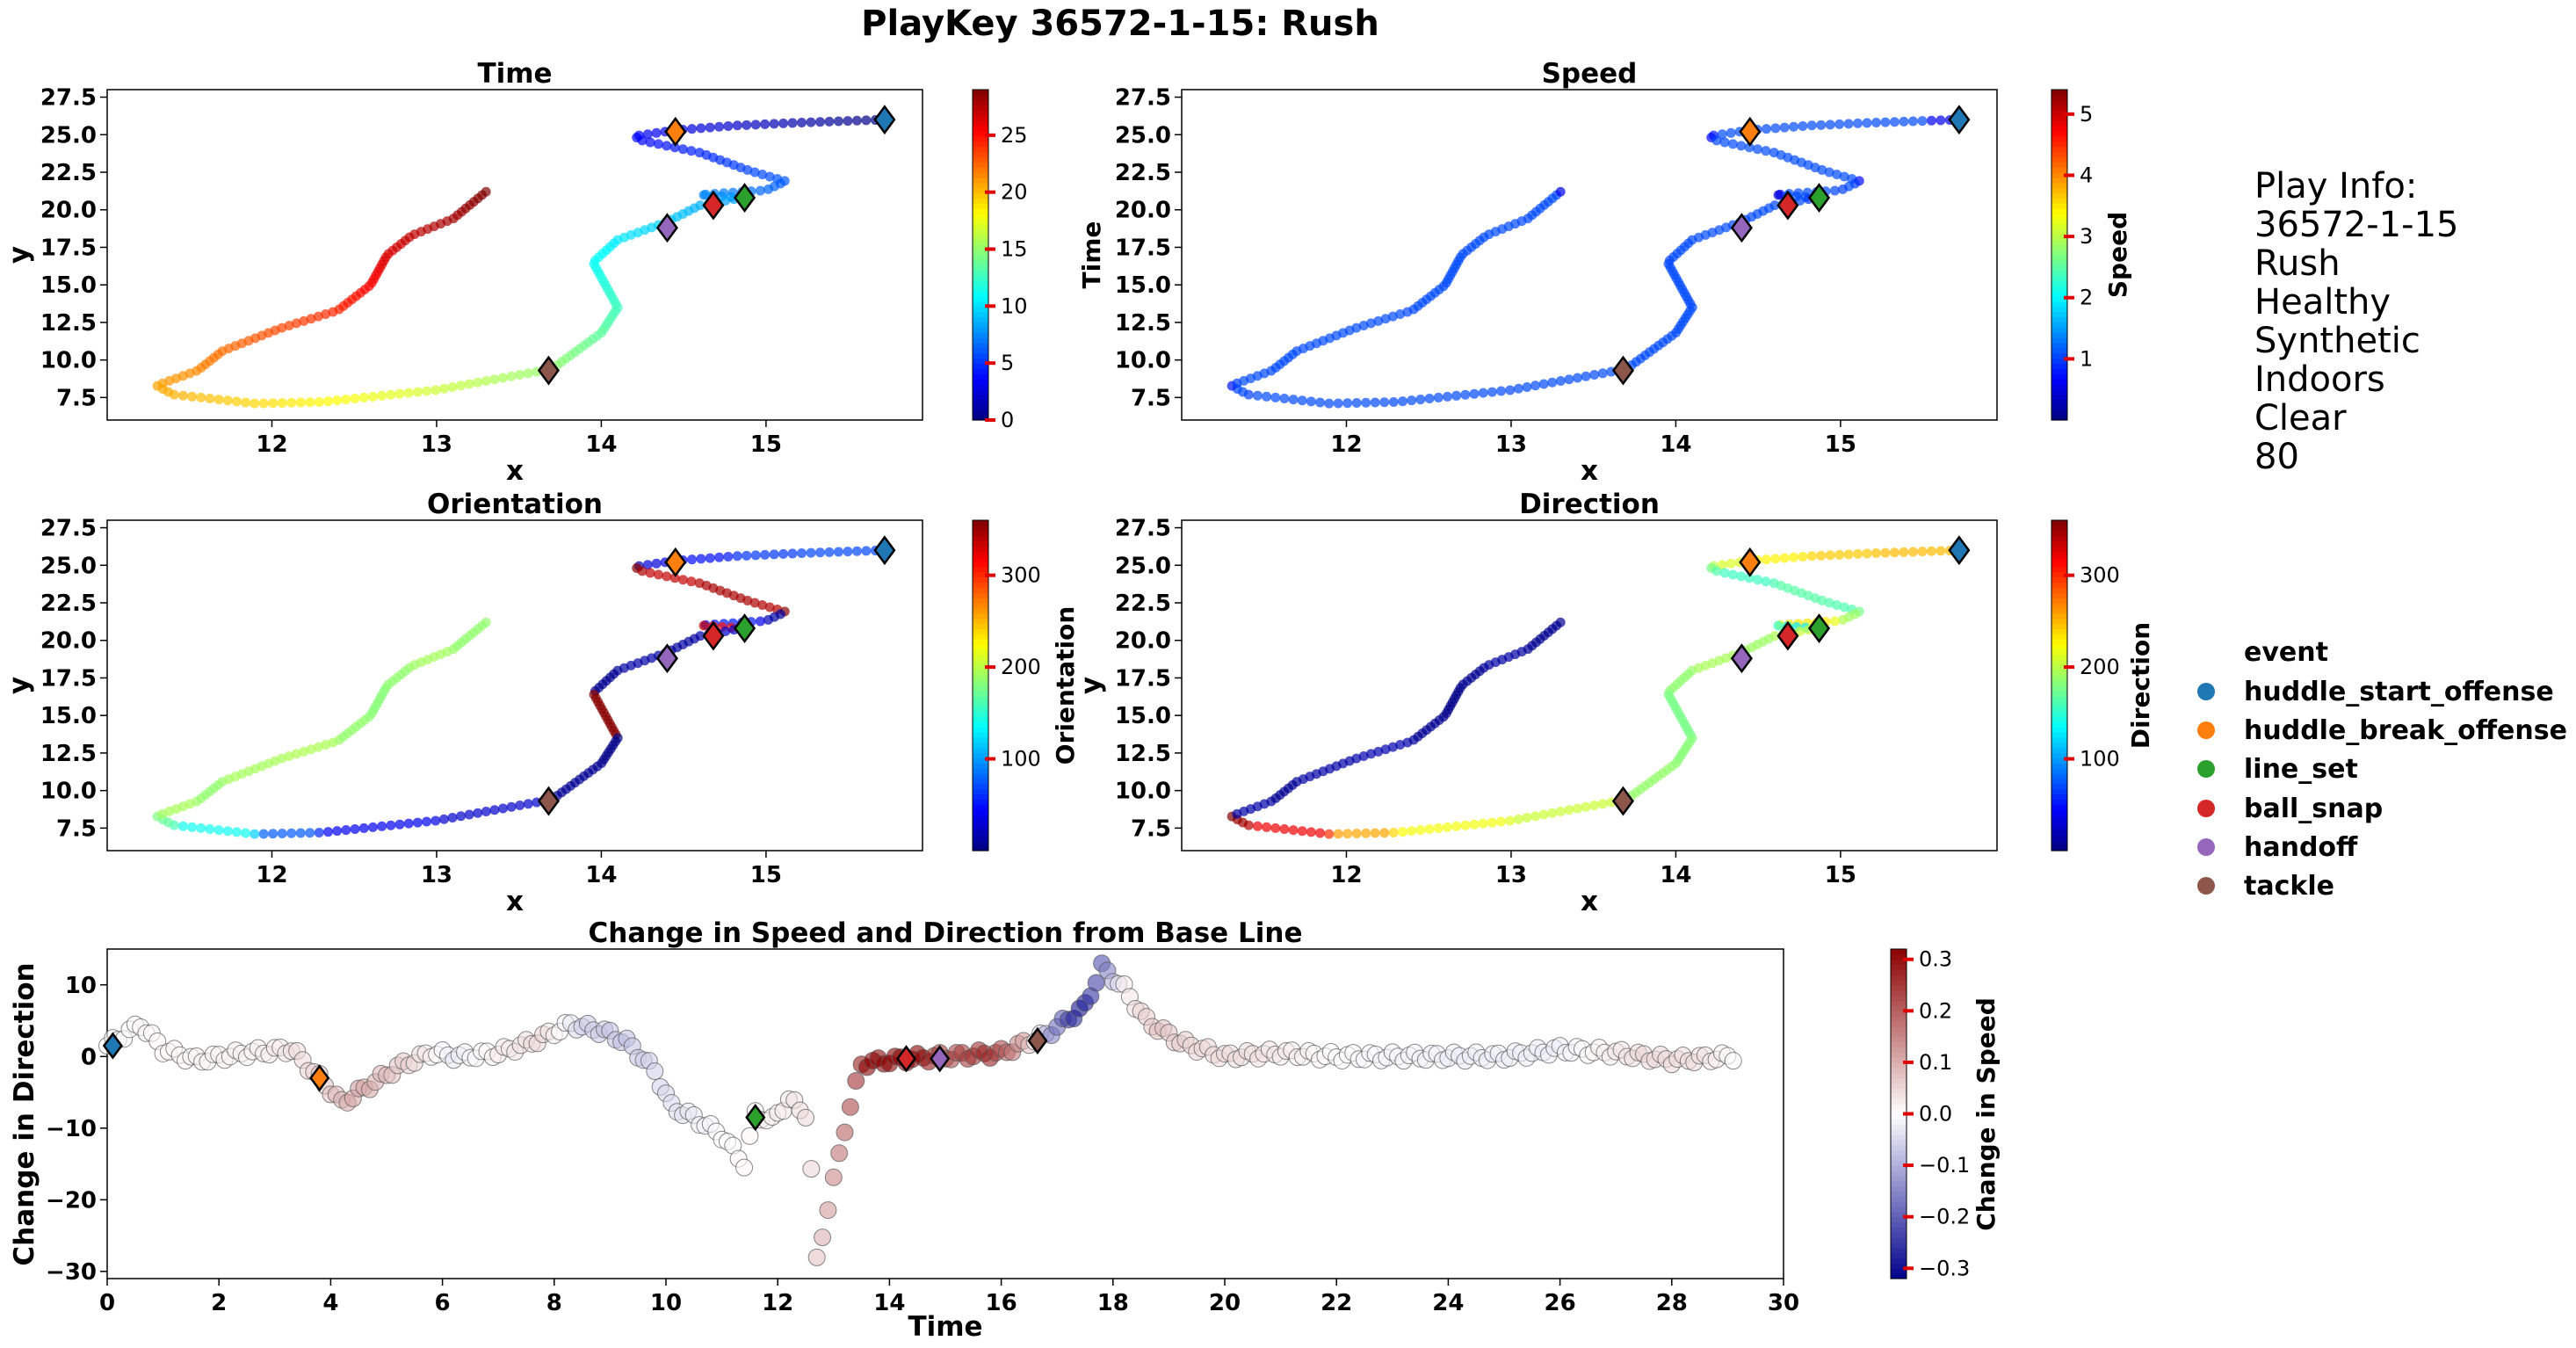 This screenshot has width=2576, height=1348. What do you see at coordinates (1143, 361) in the screenshot?
I see `y-tick-label: 10.0` at bounding box center [1143, 361].